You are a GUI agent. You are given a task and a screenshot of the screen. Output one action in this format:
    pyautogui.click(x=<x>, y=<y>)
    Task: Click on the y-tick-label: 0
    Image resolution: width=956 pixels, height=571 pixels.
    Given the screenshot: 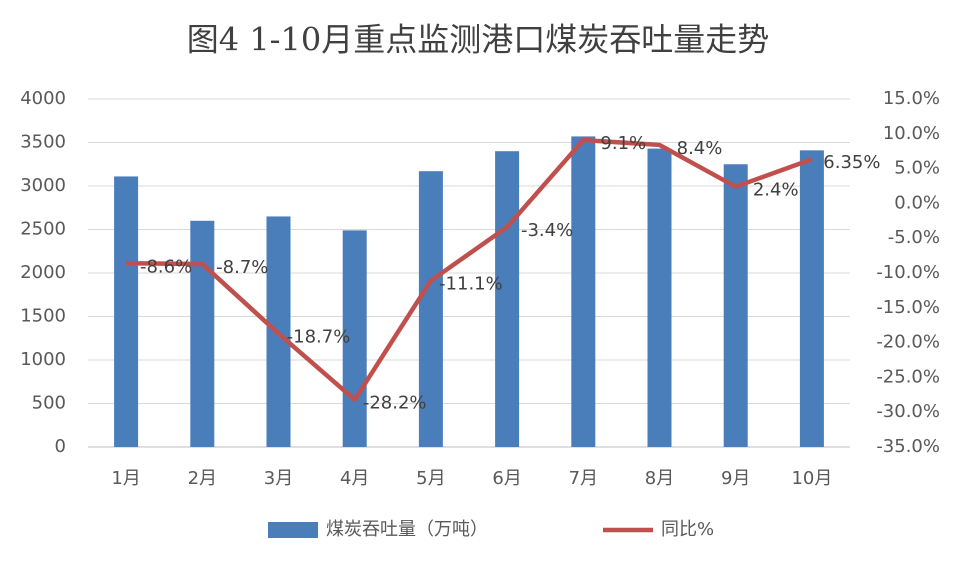 What is the action you would take?
    pyautogui.click(x=60, y=446)
    